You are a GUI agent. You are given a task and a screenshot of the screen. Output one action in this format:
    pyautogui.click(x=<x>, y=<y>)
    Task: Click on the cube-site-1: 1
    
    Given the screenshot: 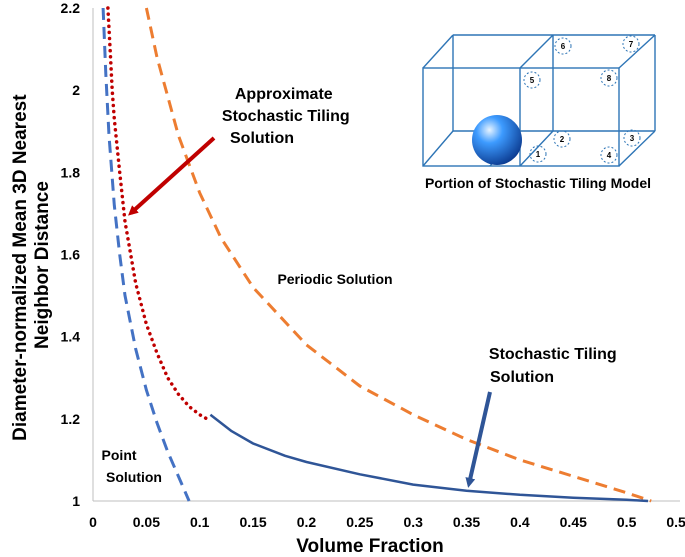 What is the action you would take?
    pyautogui.click(x=538, y=154)
    